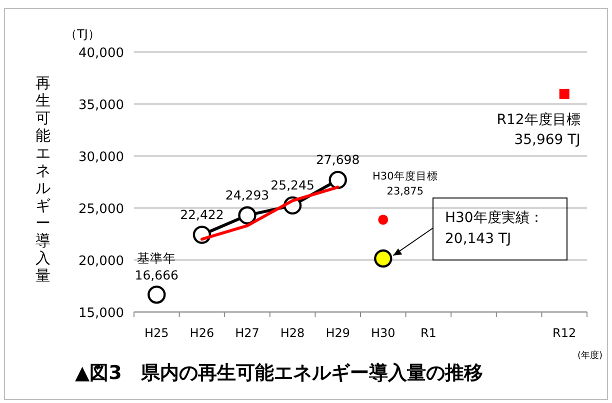 Image resolution: width=612 pixels, height=403 pixels. I want to click on annotation: H30年度実績： 20,143 TJ, so click(494, 228).